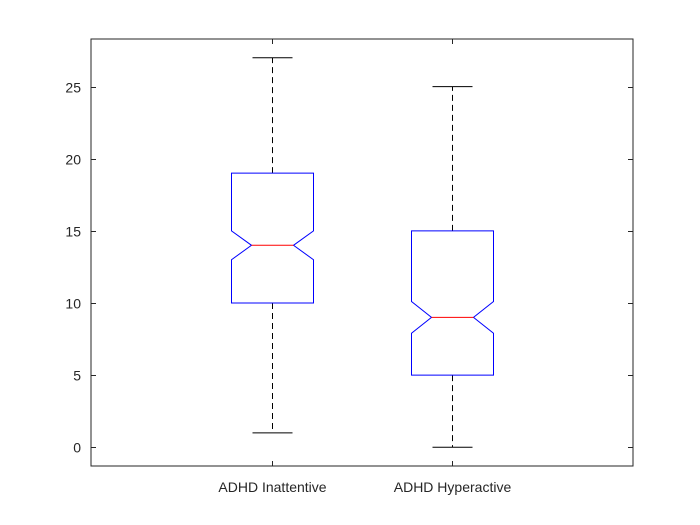  I want to click on y-tick-label: 25, so click(73, 88).